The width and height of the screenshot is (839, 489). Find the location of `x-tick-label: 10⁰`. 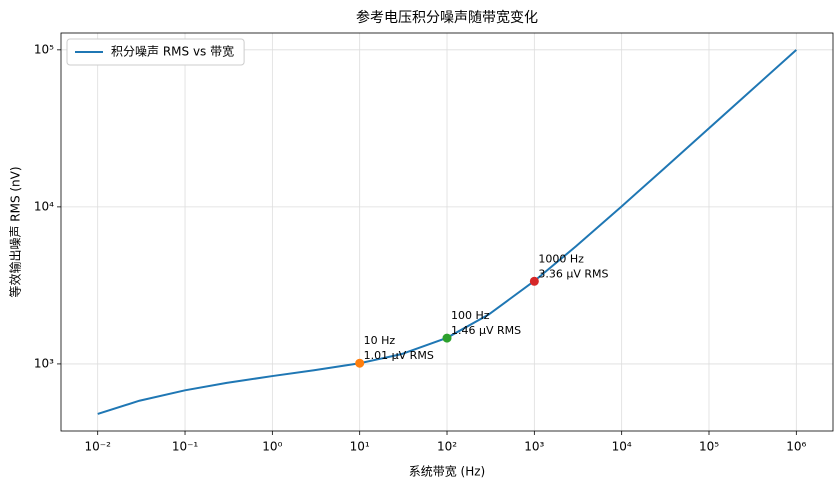

x-tick-label: 10⁰ is located at coordinates (272, 447).